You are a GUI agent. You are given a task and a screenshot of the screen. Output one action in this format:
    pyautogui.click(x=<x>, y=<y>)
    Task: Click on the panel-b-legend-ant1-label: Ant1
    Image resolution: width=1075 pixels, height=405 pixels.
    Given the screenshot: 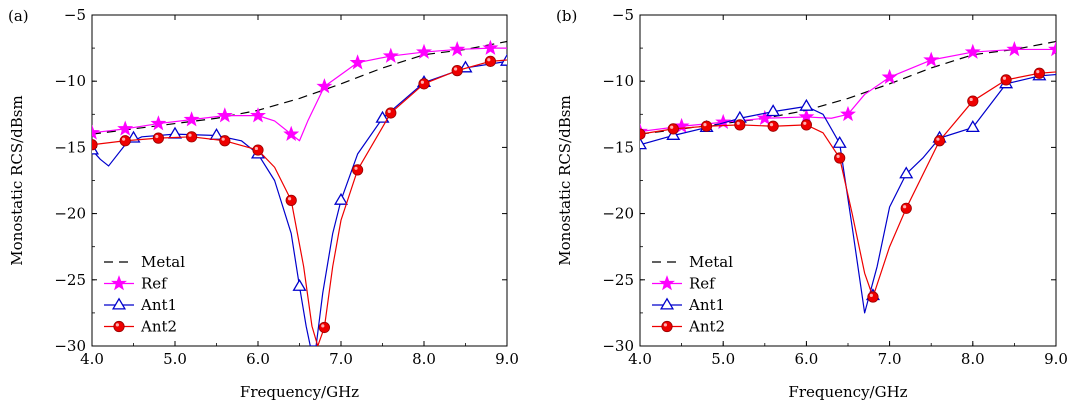 What is the action you would take?
    pyautogui.click(x=706, y=305)
    